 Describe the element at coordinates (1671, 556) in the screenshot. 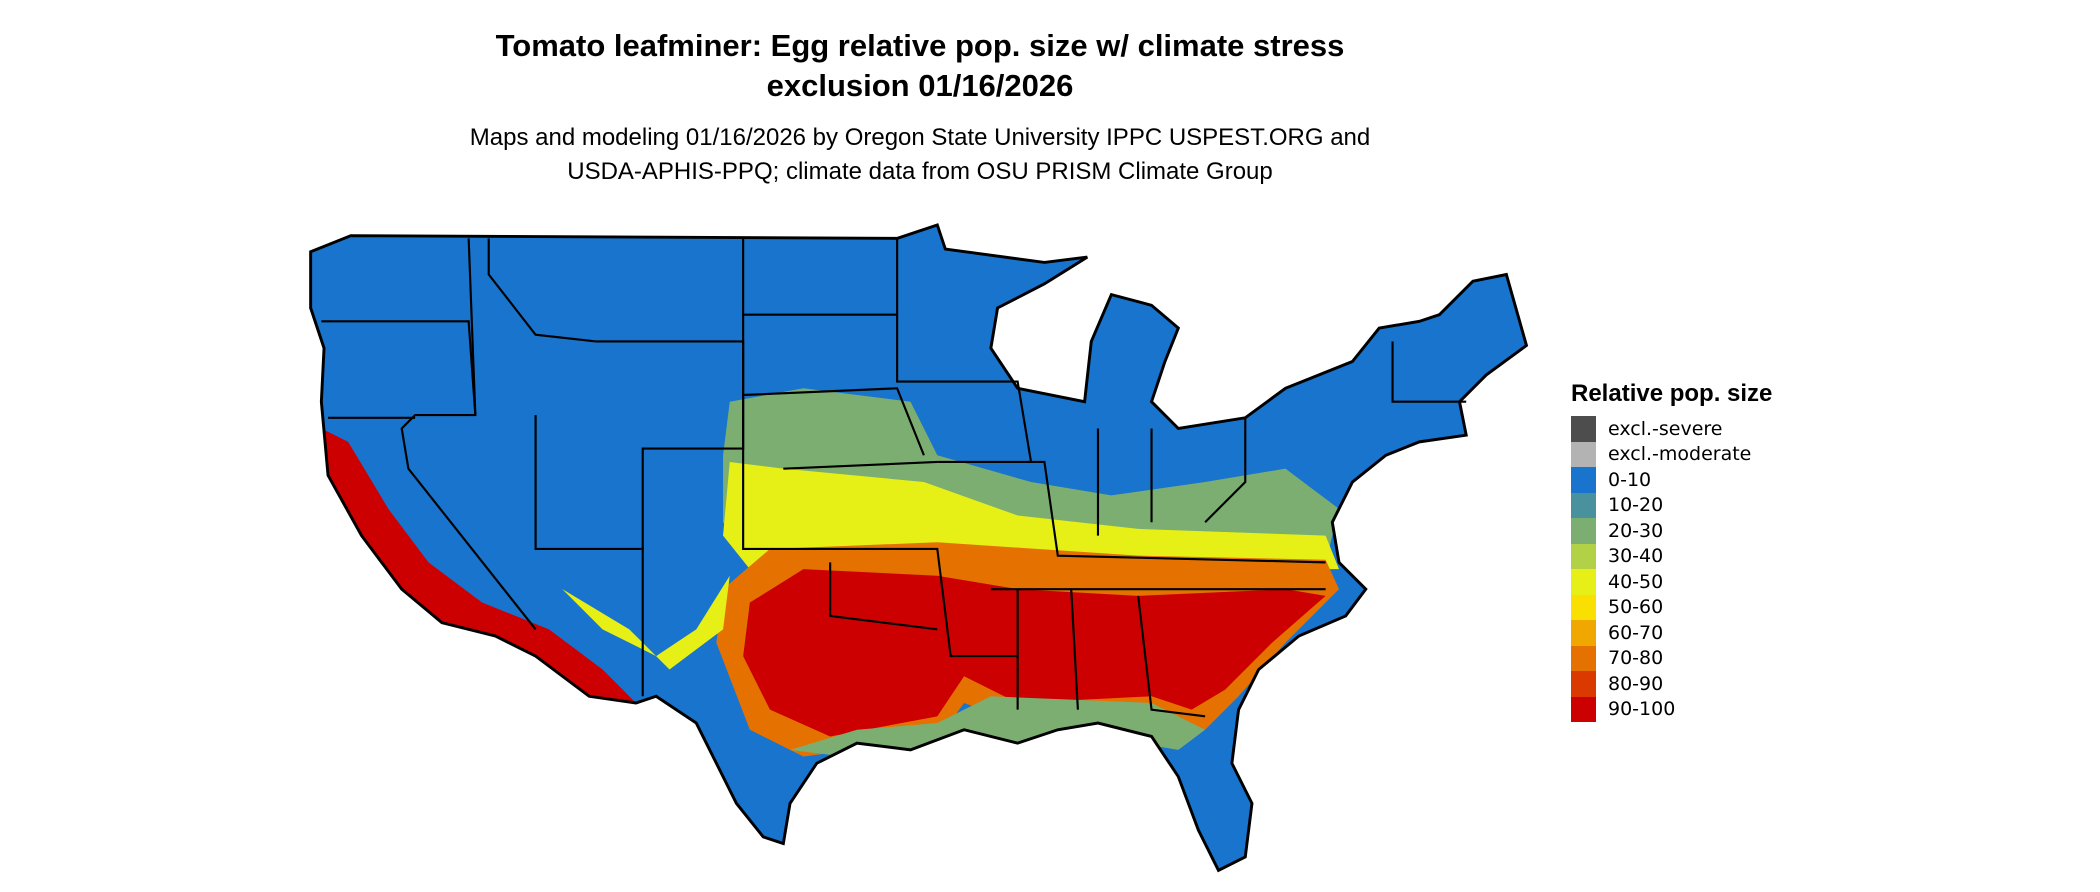

I see `legend-item: 30-40` at that location.